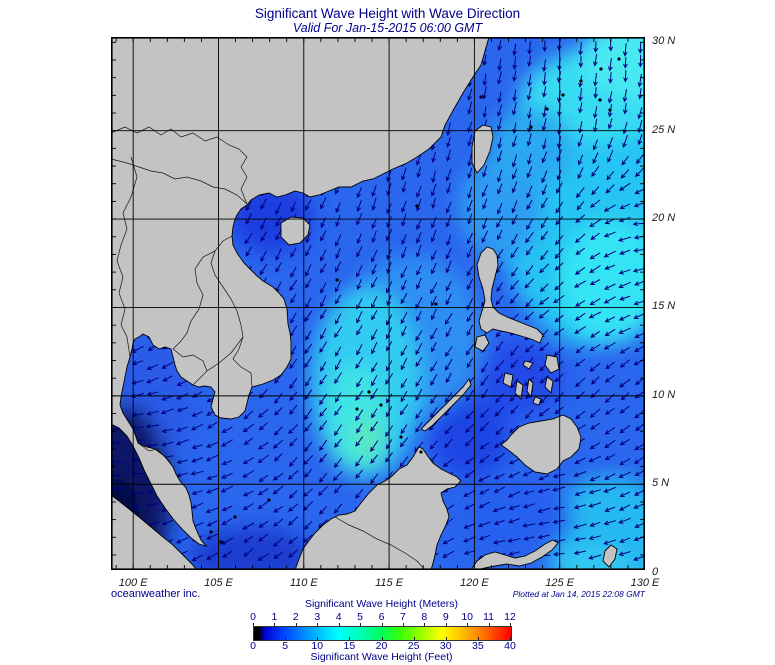 The image size is (775, 665). I want to click on meters-tick-label: 8, so click(424, 617).